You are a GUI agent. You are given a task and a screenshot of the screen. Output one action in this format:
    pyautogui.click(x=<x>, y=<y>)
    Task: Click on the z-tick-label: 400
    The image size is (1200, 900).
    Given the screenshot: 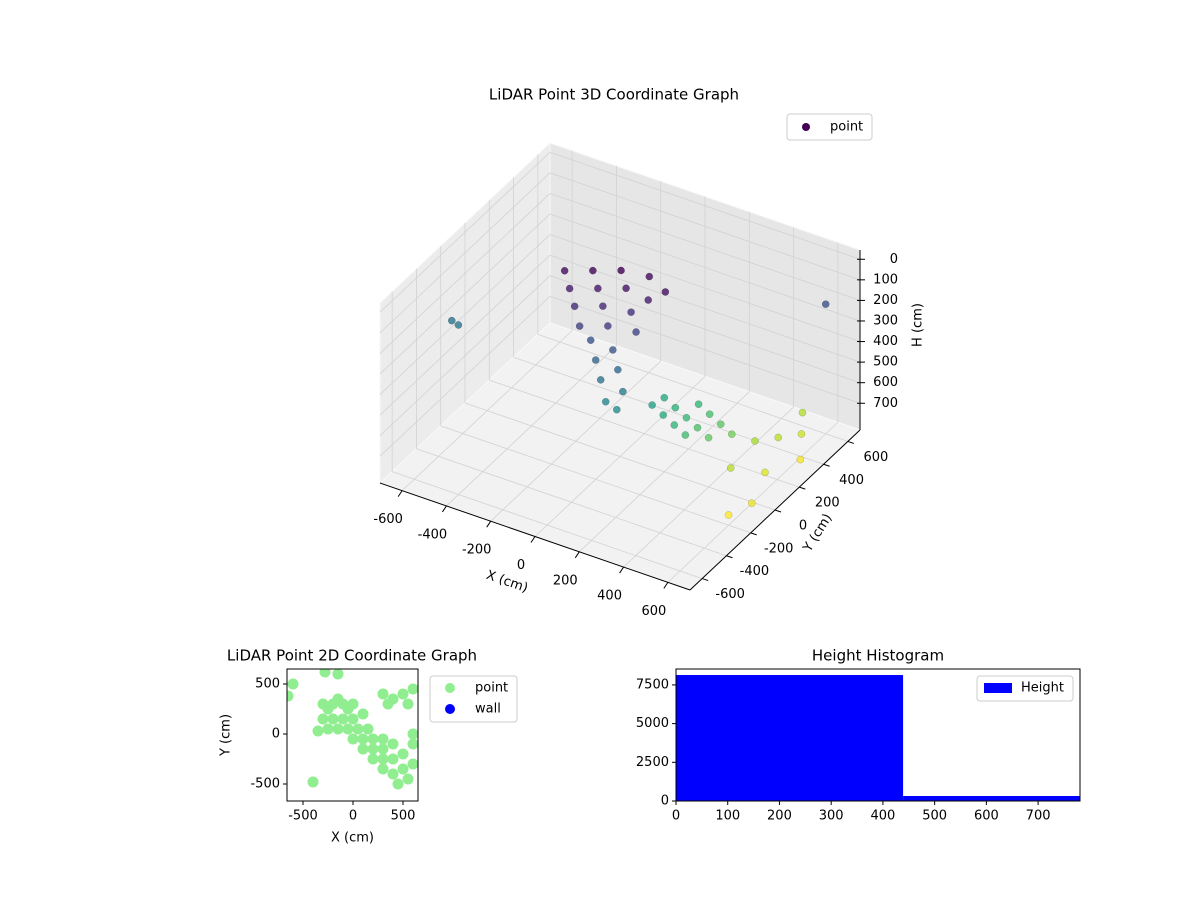 What is the action you would take?
    pyautogui.click(x=885, y=341)
    